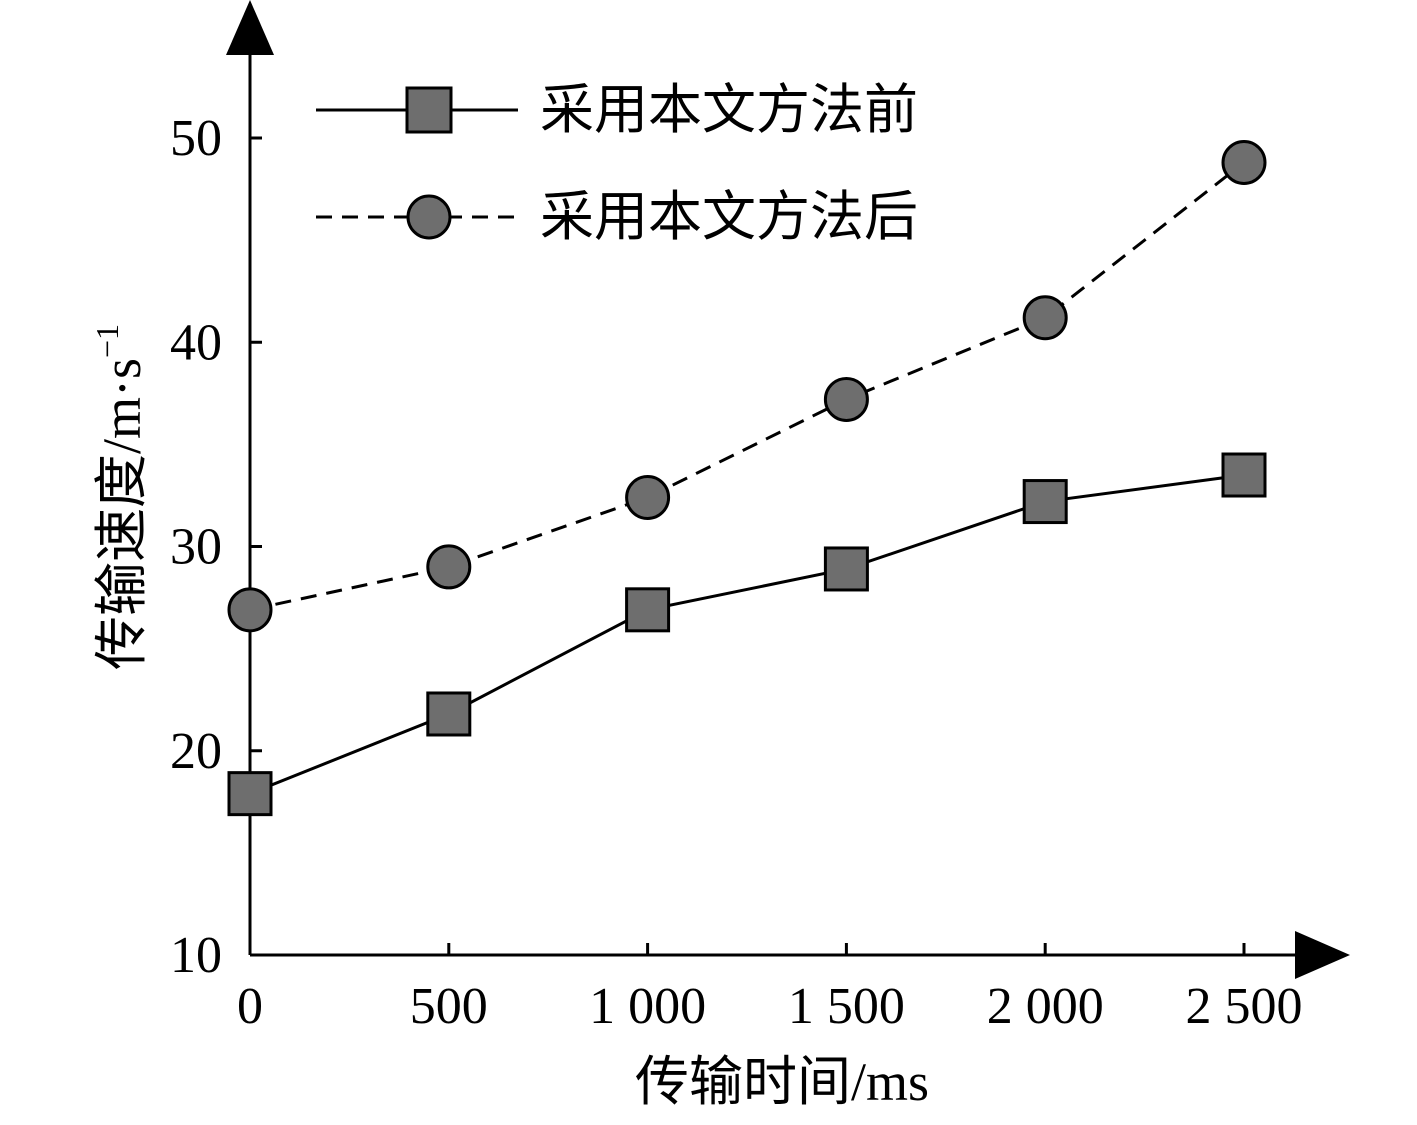 The height and width of the screenshot is (1125, 1417). Describe the element at coordinates (617, 163) in the screenshot. I see `legend: 采用本文方法前 采用本文方法后` at that location.